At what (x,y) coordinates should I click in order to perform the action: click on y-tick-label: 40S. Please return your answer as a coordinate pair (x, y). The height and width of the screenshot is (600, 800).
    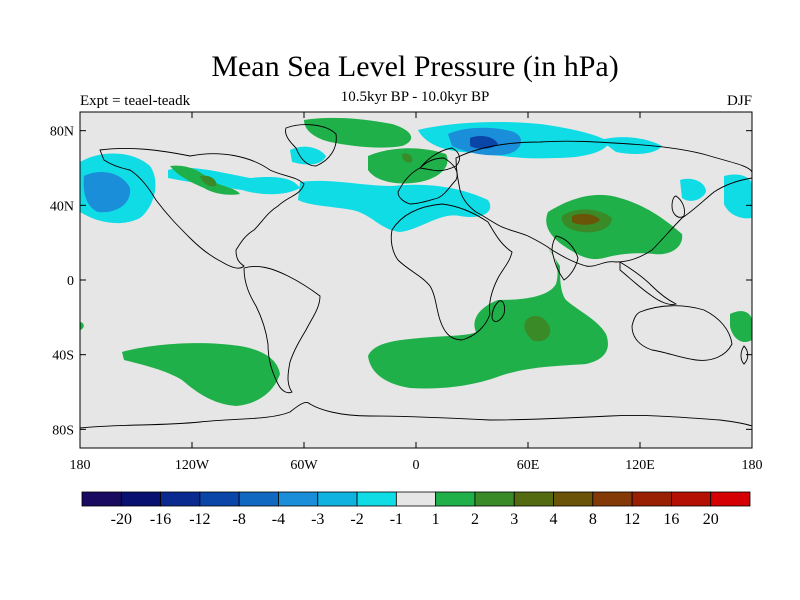
    Looking at the image, I should click on (63, 356).